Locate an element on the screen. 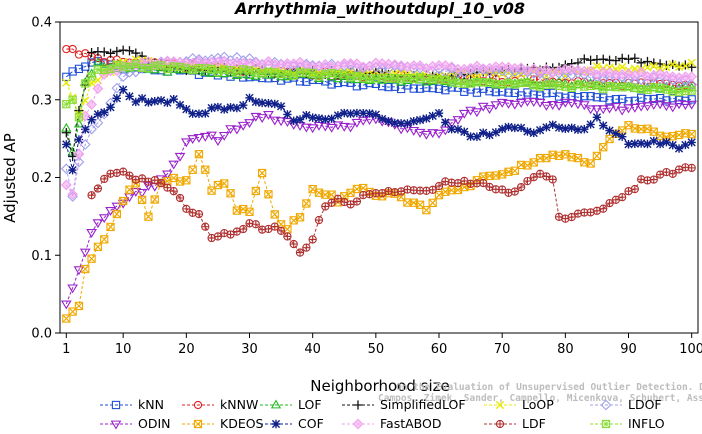  x-tick-label: 20 is located at coordinates (186, 349).